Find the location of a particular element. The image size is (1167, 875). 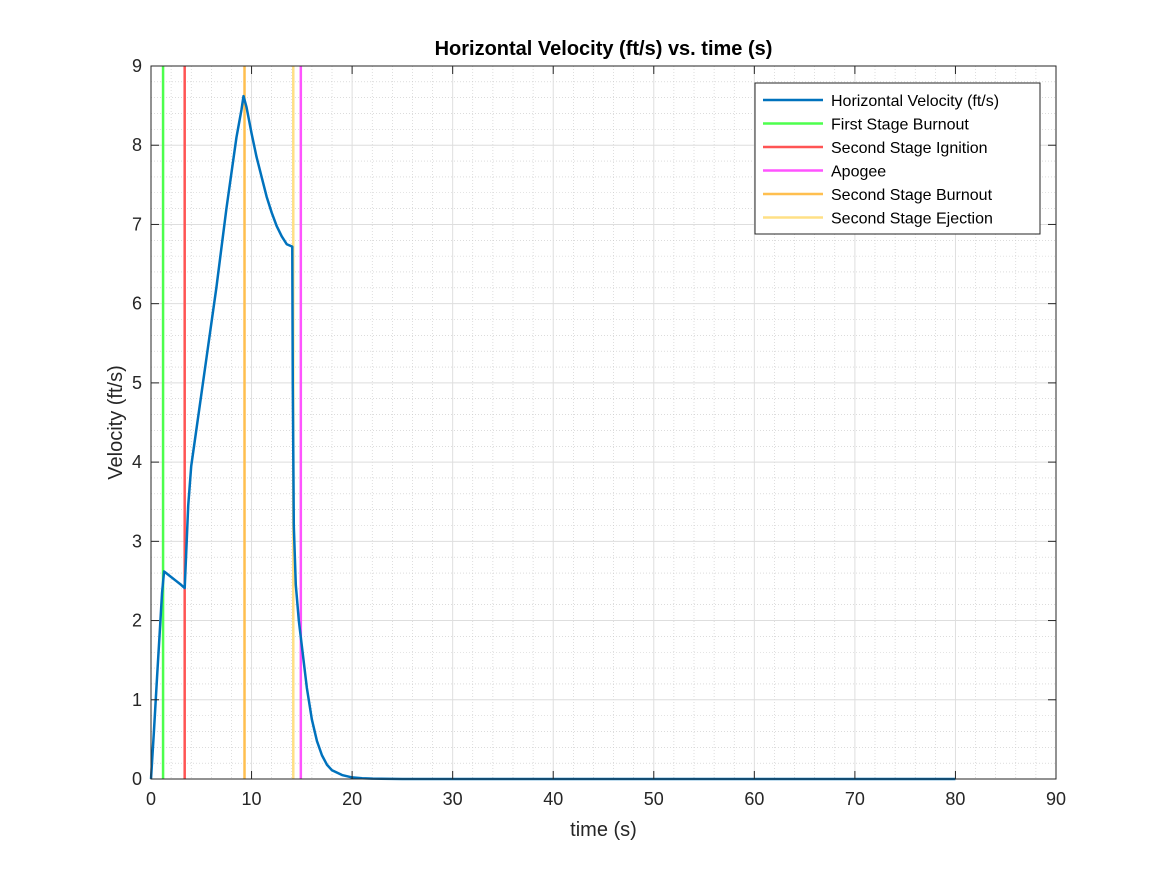

y-tick-label: 5 is located at coordinates (137, 383).